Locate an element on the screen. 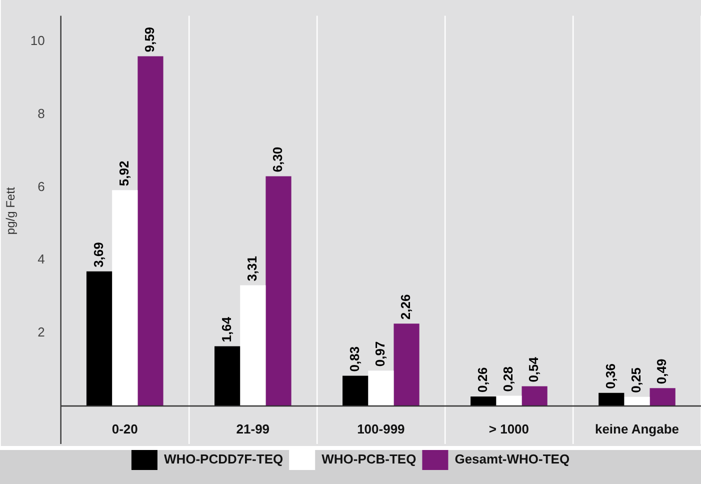 The image size is (701, 484). data-label: 1,64 is located at coordinates (226, 329).